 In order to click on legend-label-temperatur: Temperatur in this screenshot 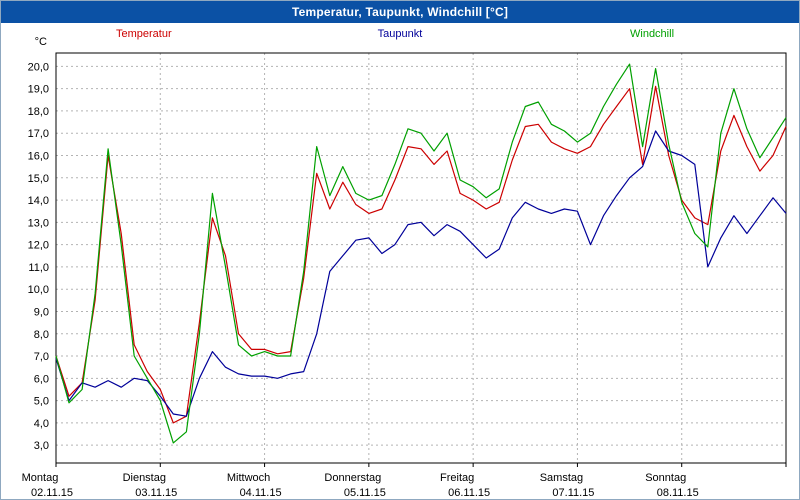, I will do `click(144, 34)`.